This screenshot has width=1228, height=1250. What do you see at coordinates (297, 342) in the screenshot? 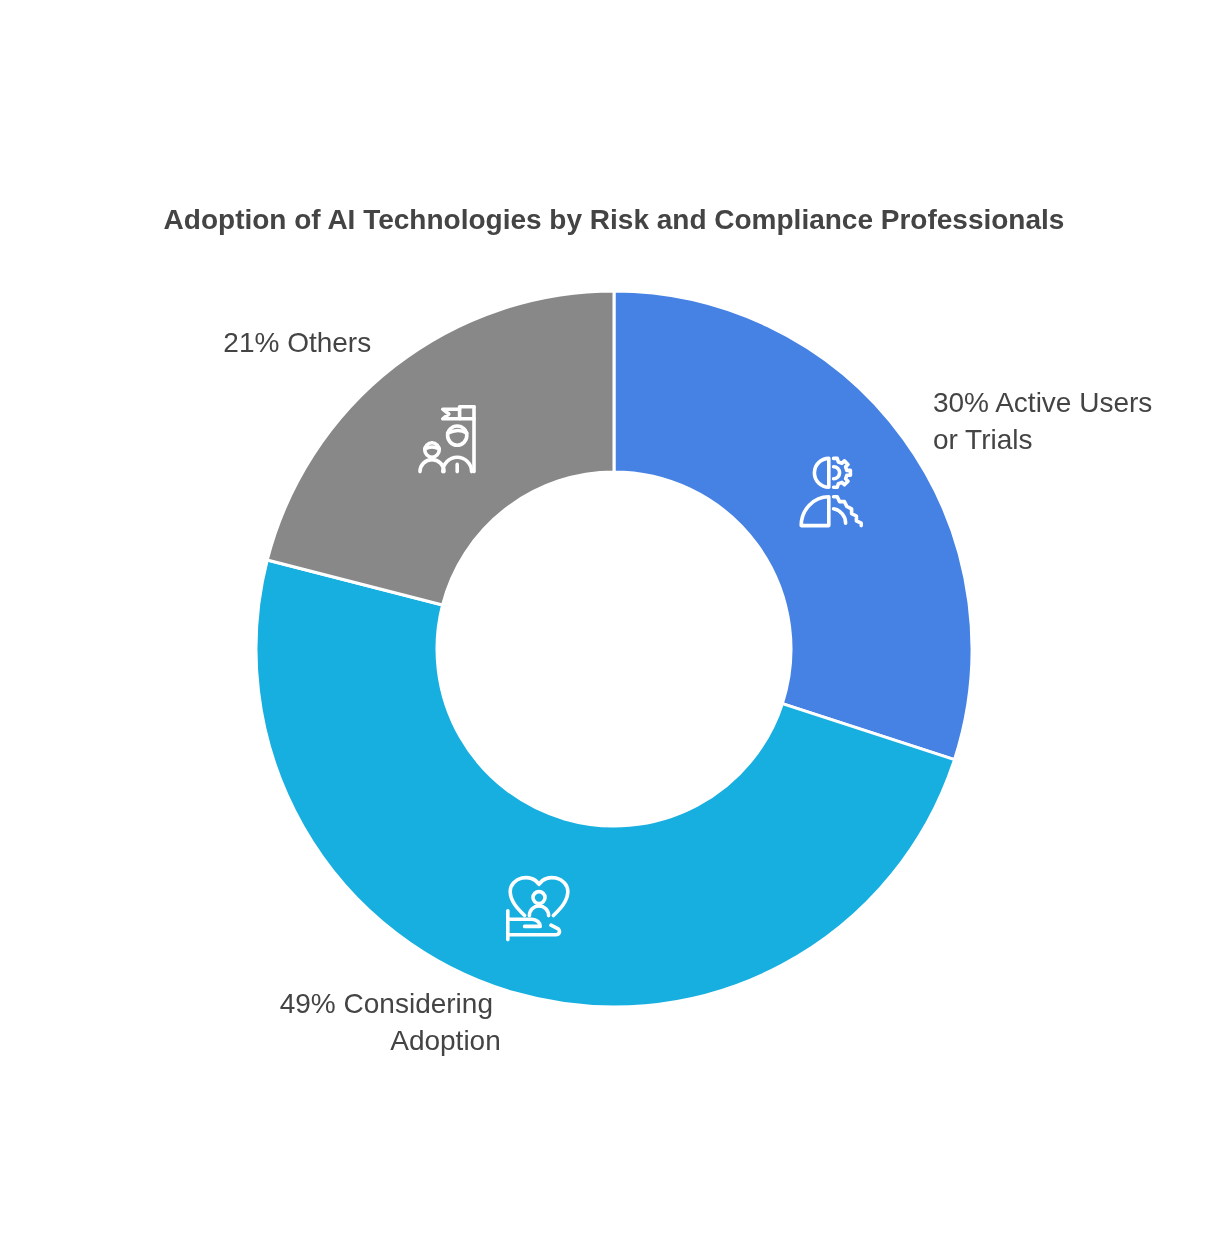
I see `slice-label: 21% Others` at bounding box center [297, 342].